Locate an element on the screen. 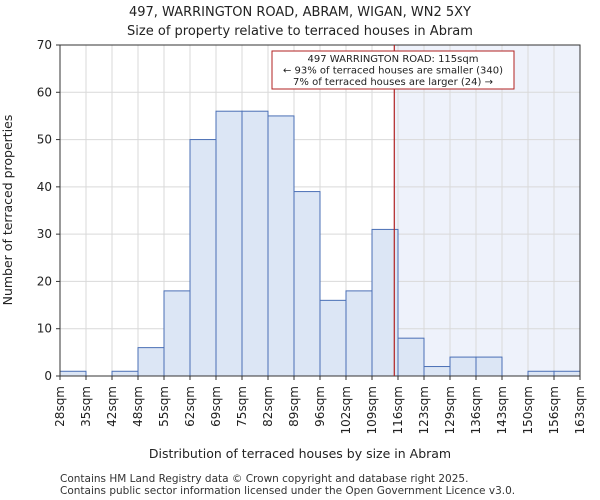  annotation-box is located at coordinates (393, 70).